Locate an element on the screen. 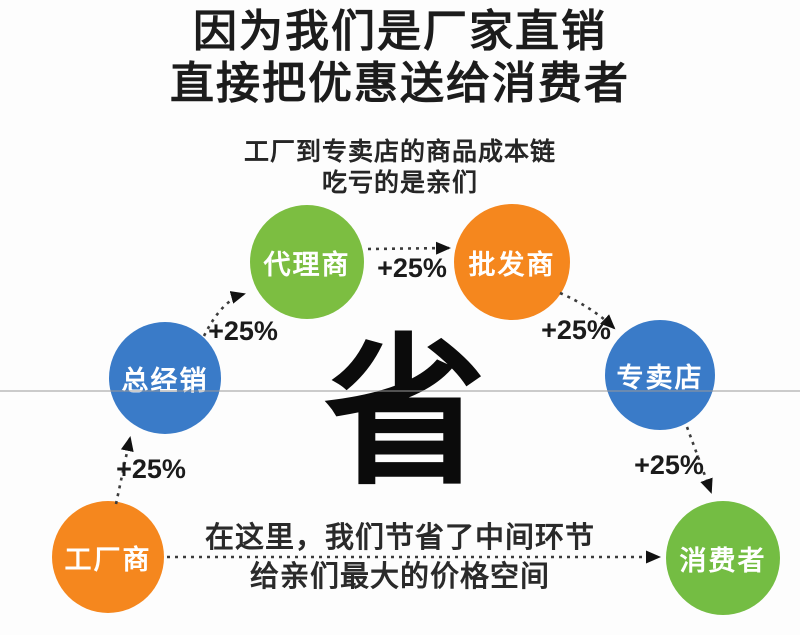  node-factory: 工厂商 is located at coordinates (108, 557).